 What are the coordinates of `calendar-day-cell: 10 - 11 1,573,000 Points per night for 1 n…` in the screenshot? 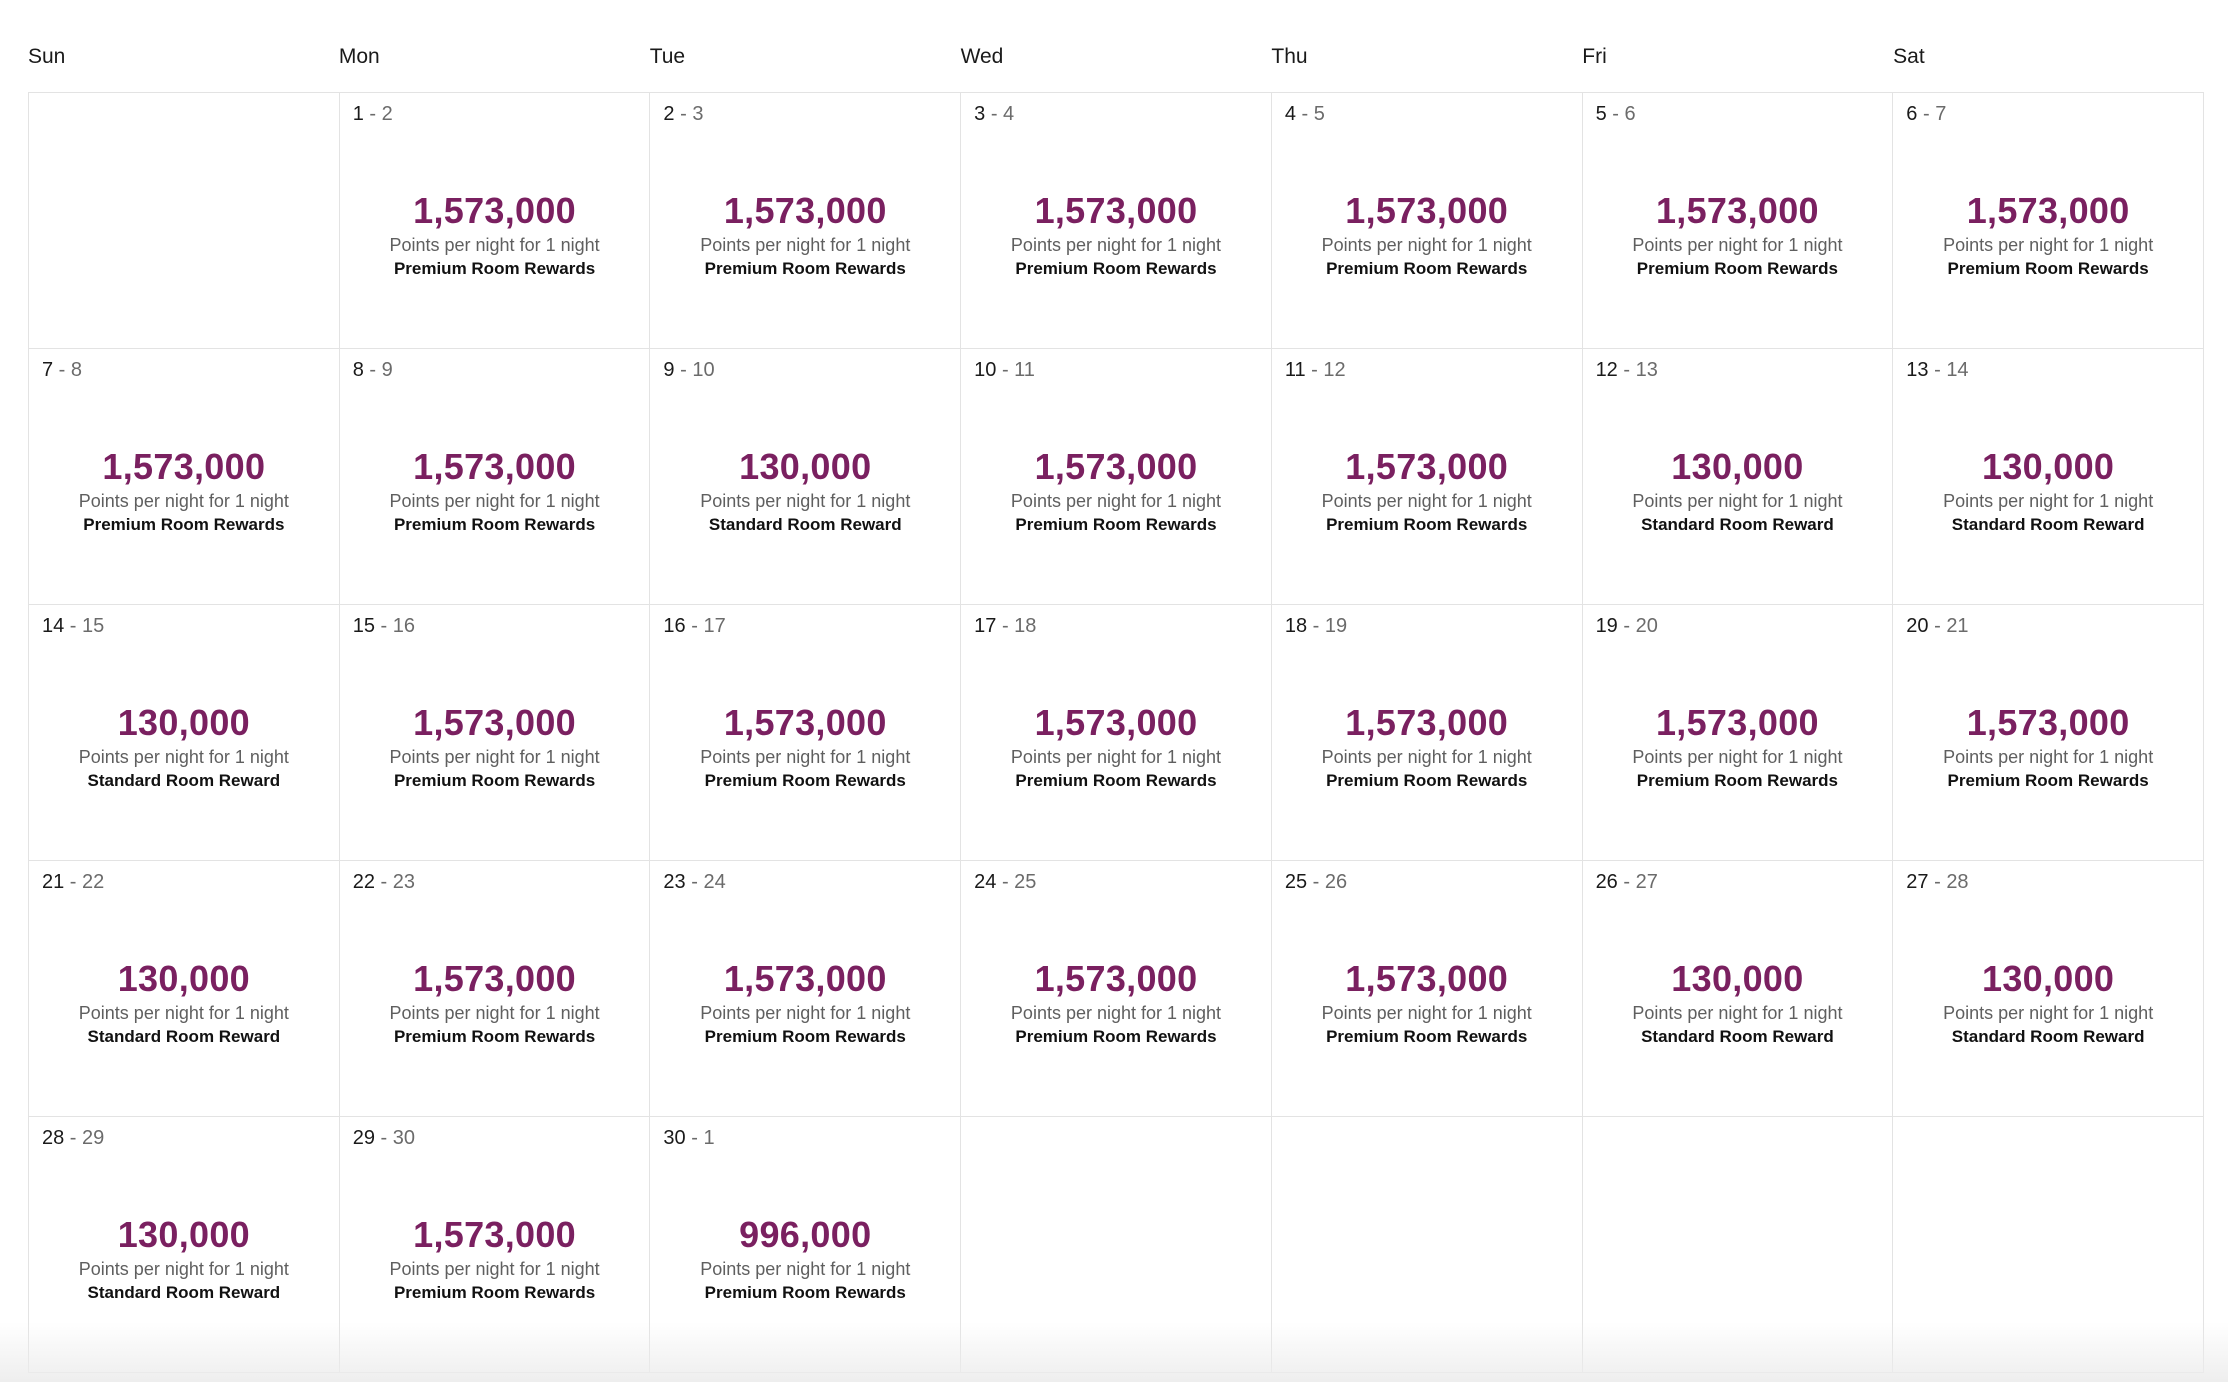 It's located at (1116, 477).